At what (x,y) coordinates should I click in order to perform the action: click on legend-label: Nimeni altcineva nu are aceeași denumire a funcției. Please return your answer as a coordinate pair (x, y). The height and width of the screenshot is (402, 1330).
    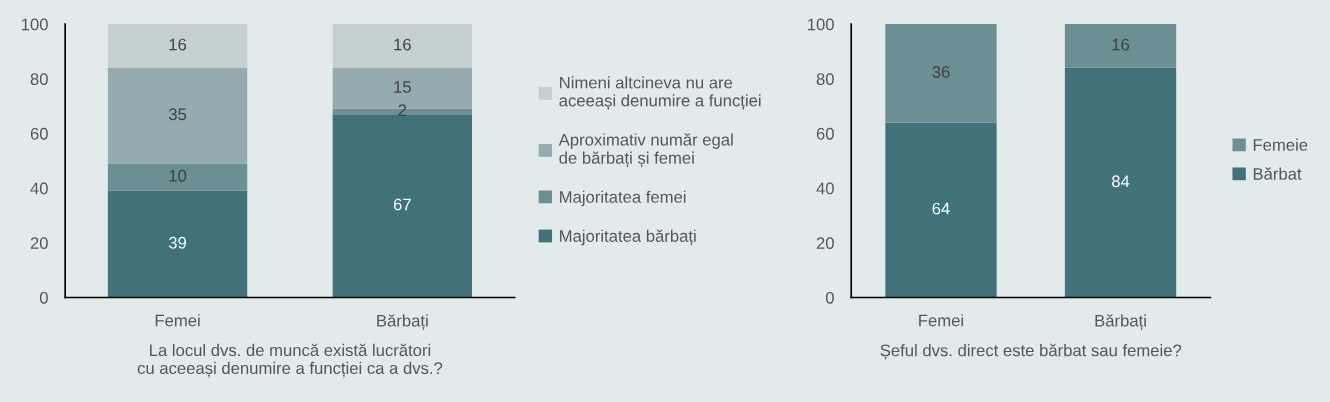
    Looking at the image, I should click on (660, 93).